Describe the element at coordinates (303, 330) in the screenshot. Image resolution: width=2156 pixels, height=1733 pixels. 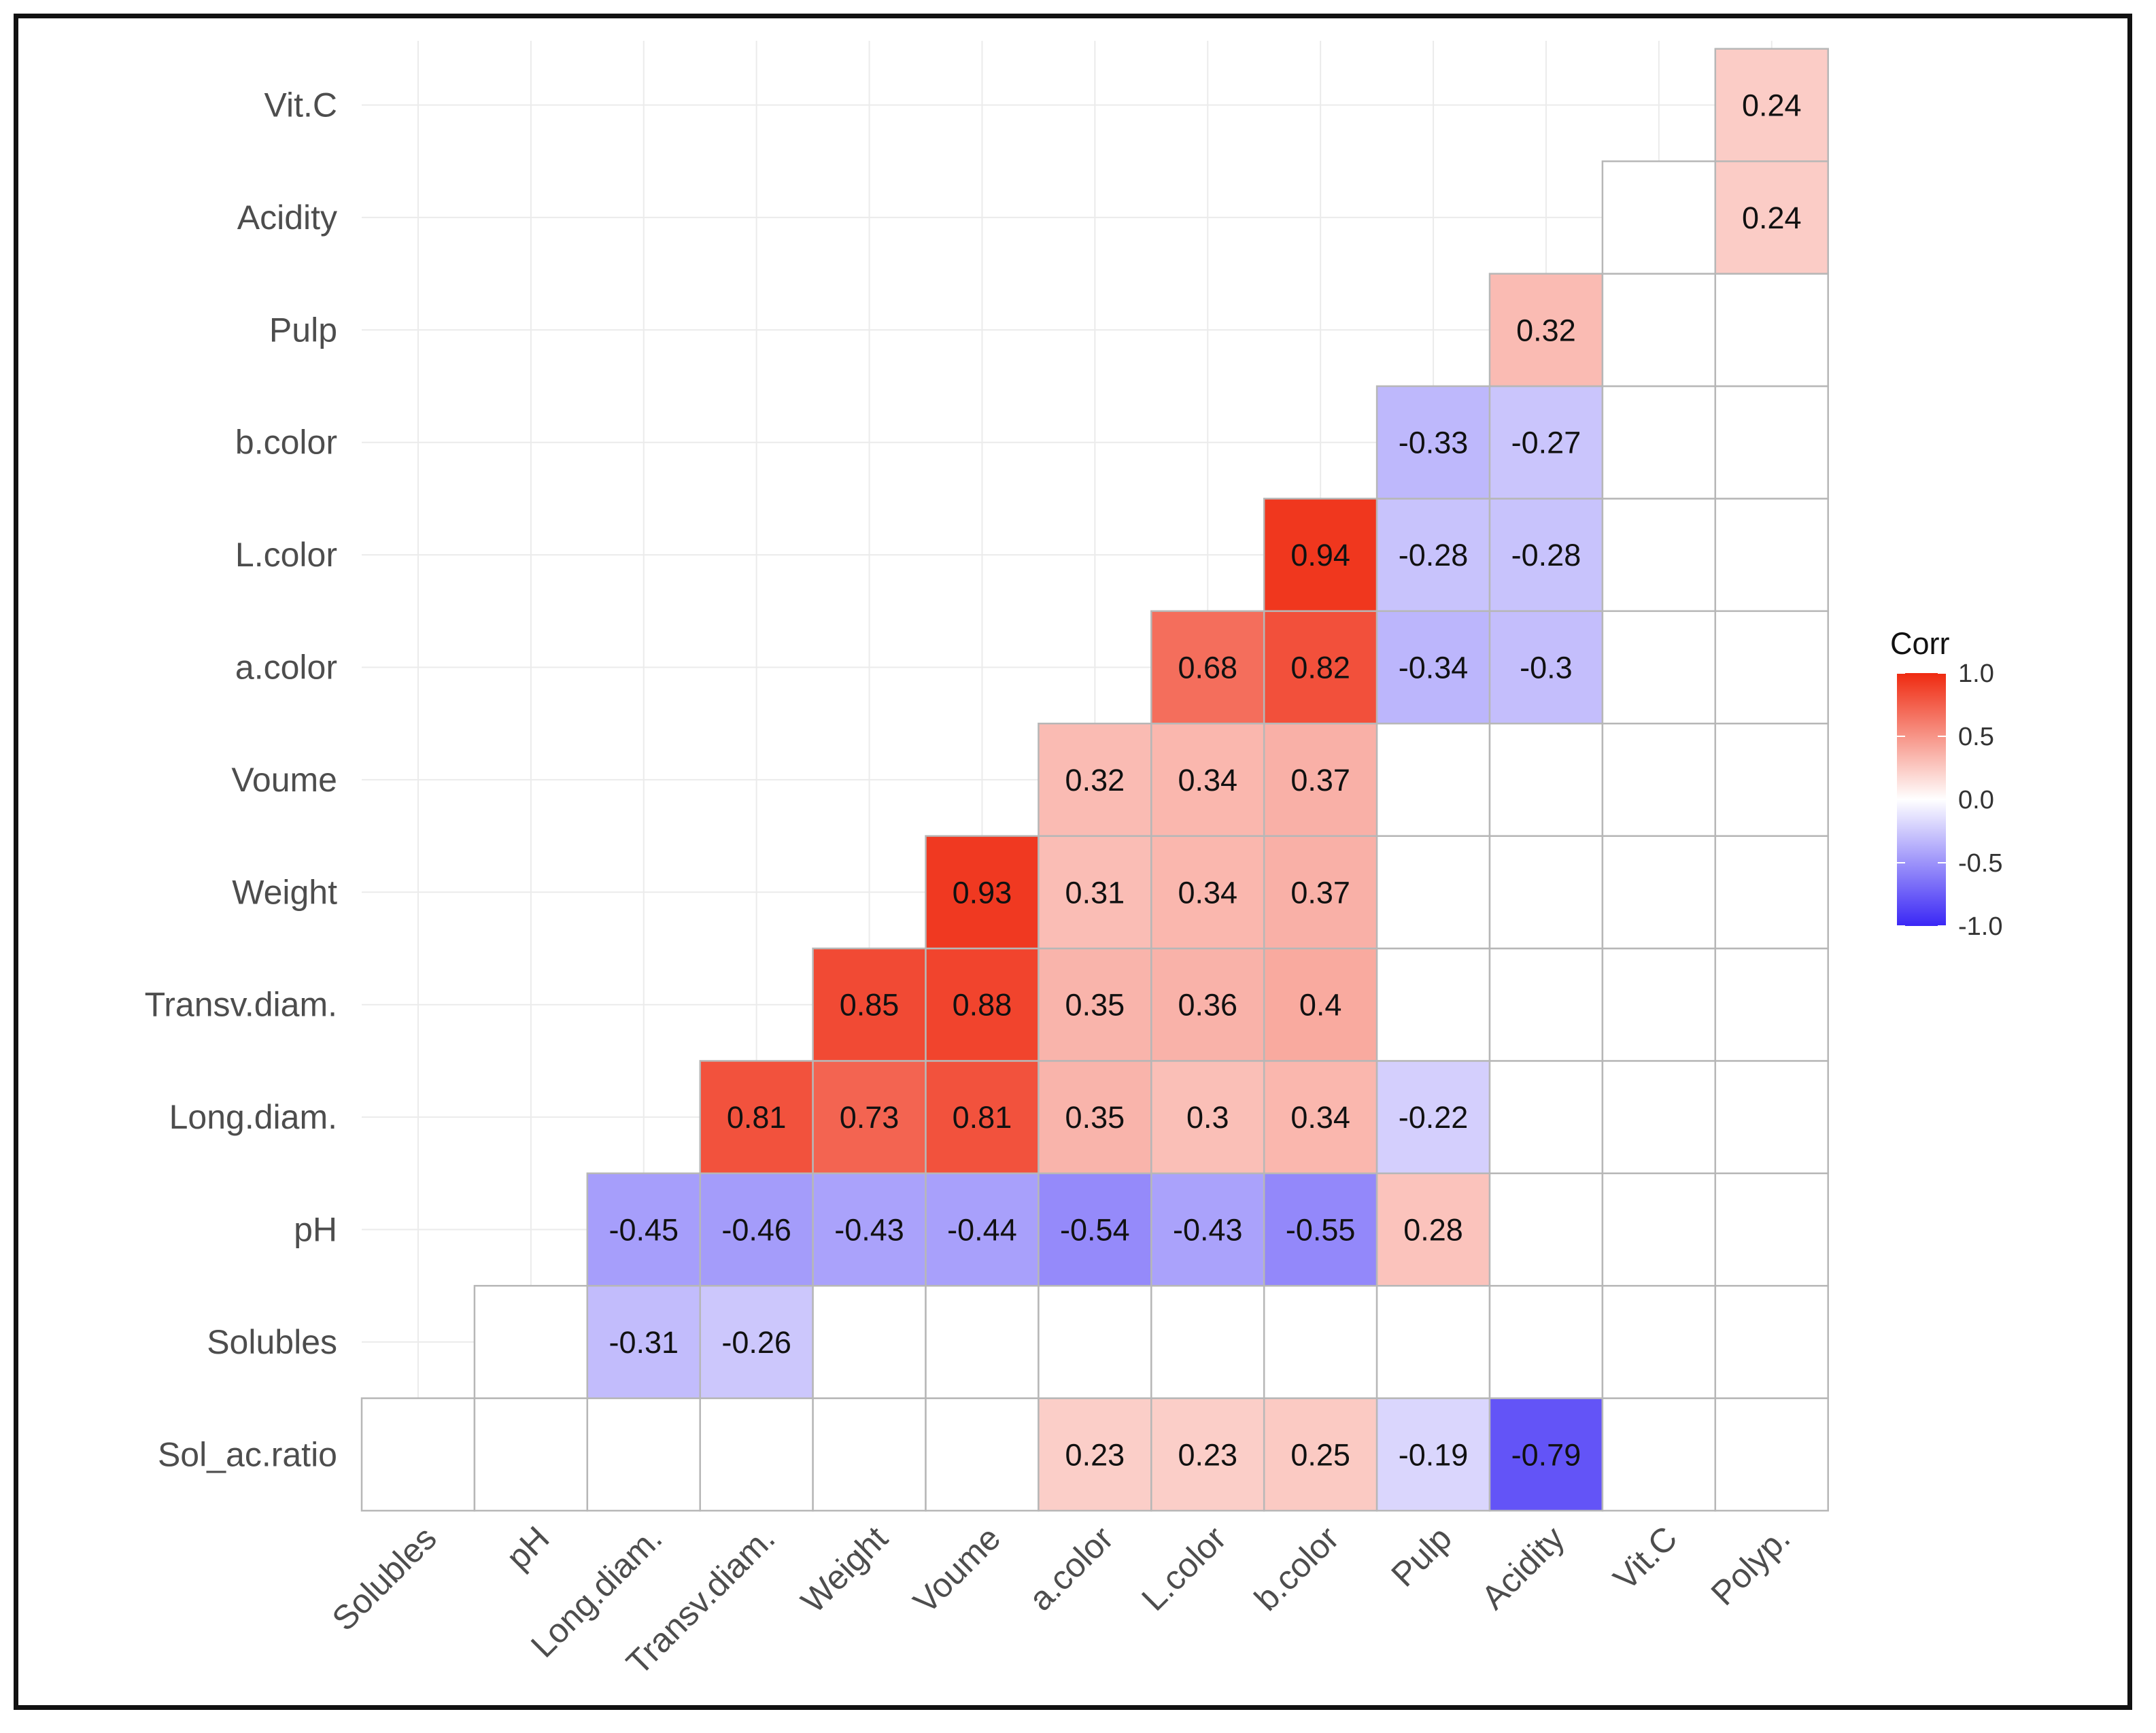
I see `y-tick-label: Pulp` at that location.